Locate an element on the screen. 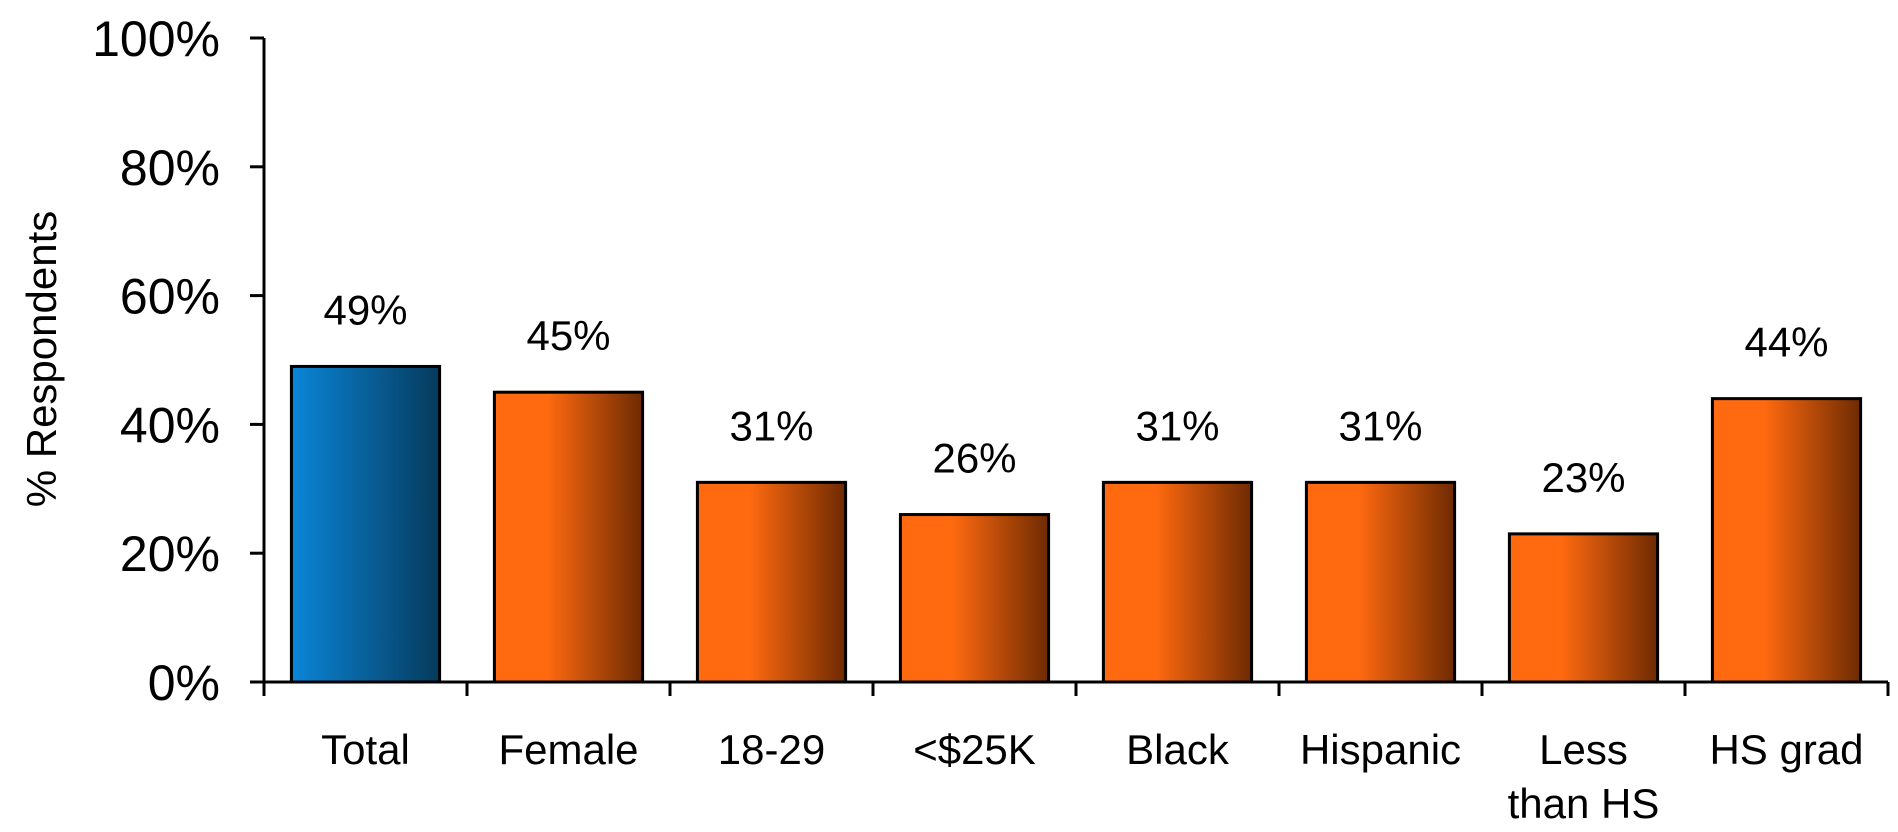 The height and width of the screenshot is (832, 1898). x-tick-label: Less than HS is located at coordinates (1584, 776).